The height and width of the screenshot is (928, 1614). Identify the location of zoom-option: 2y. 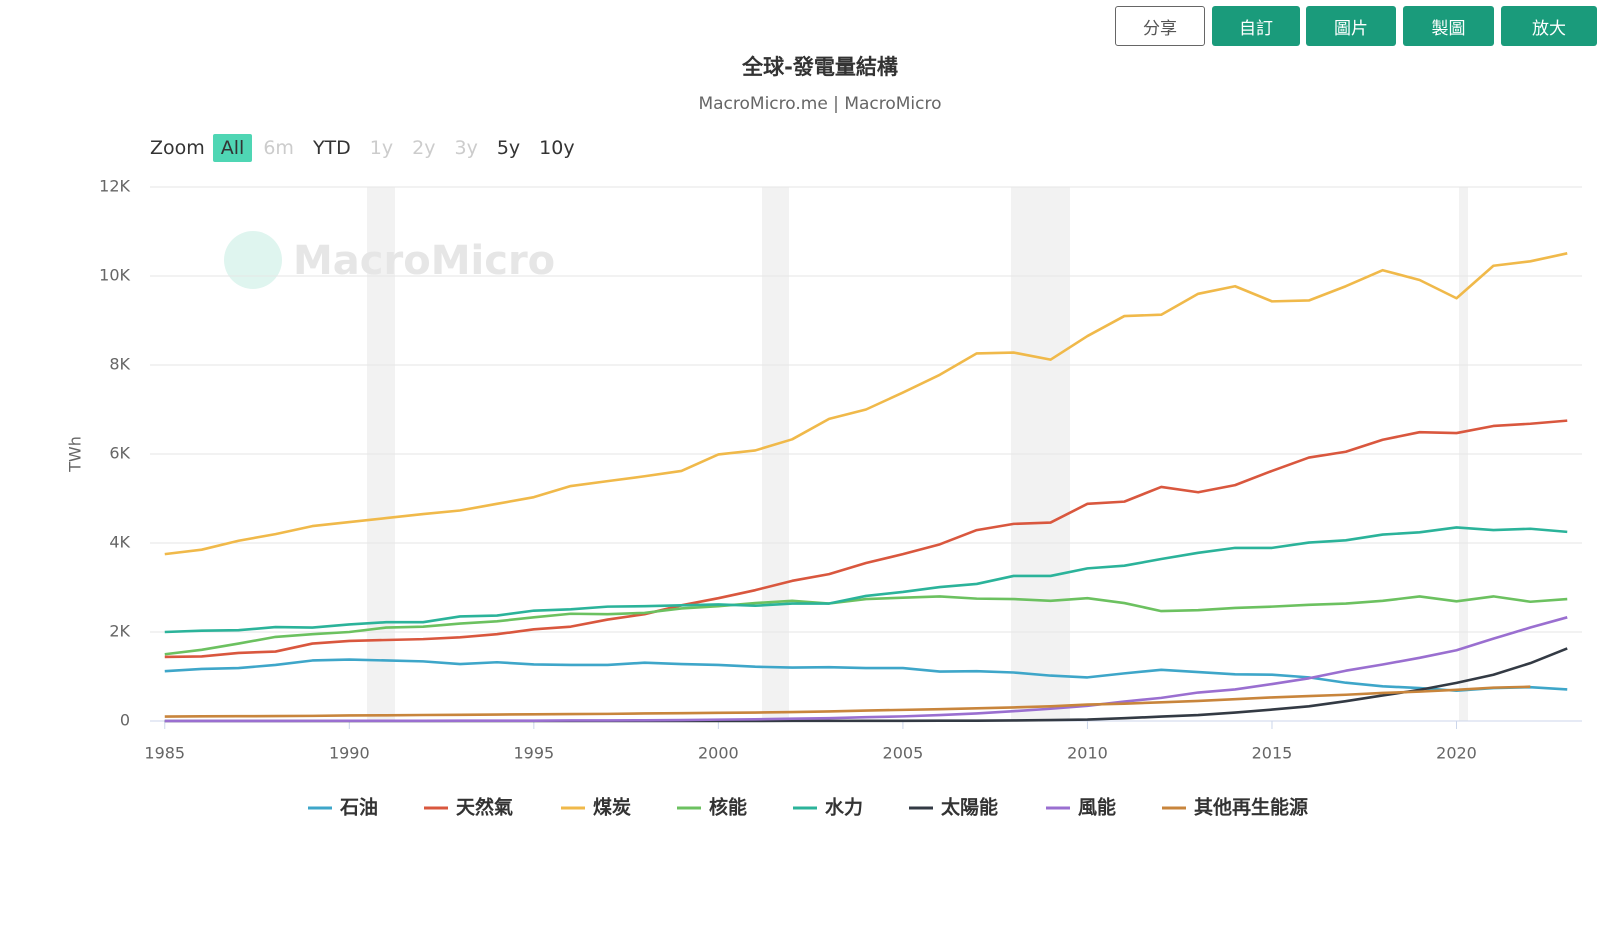
(424, 148).